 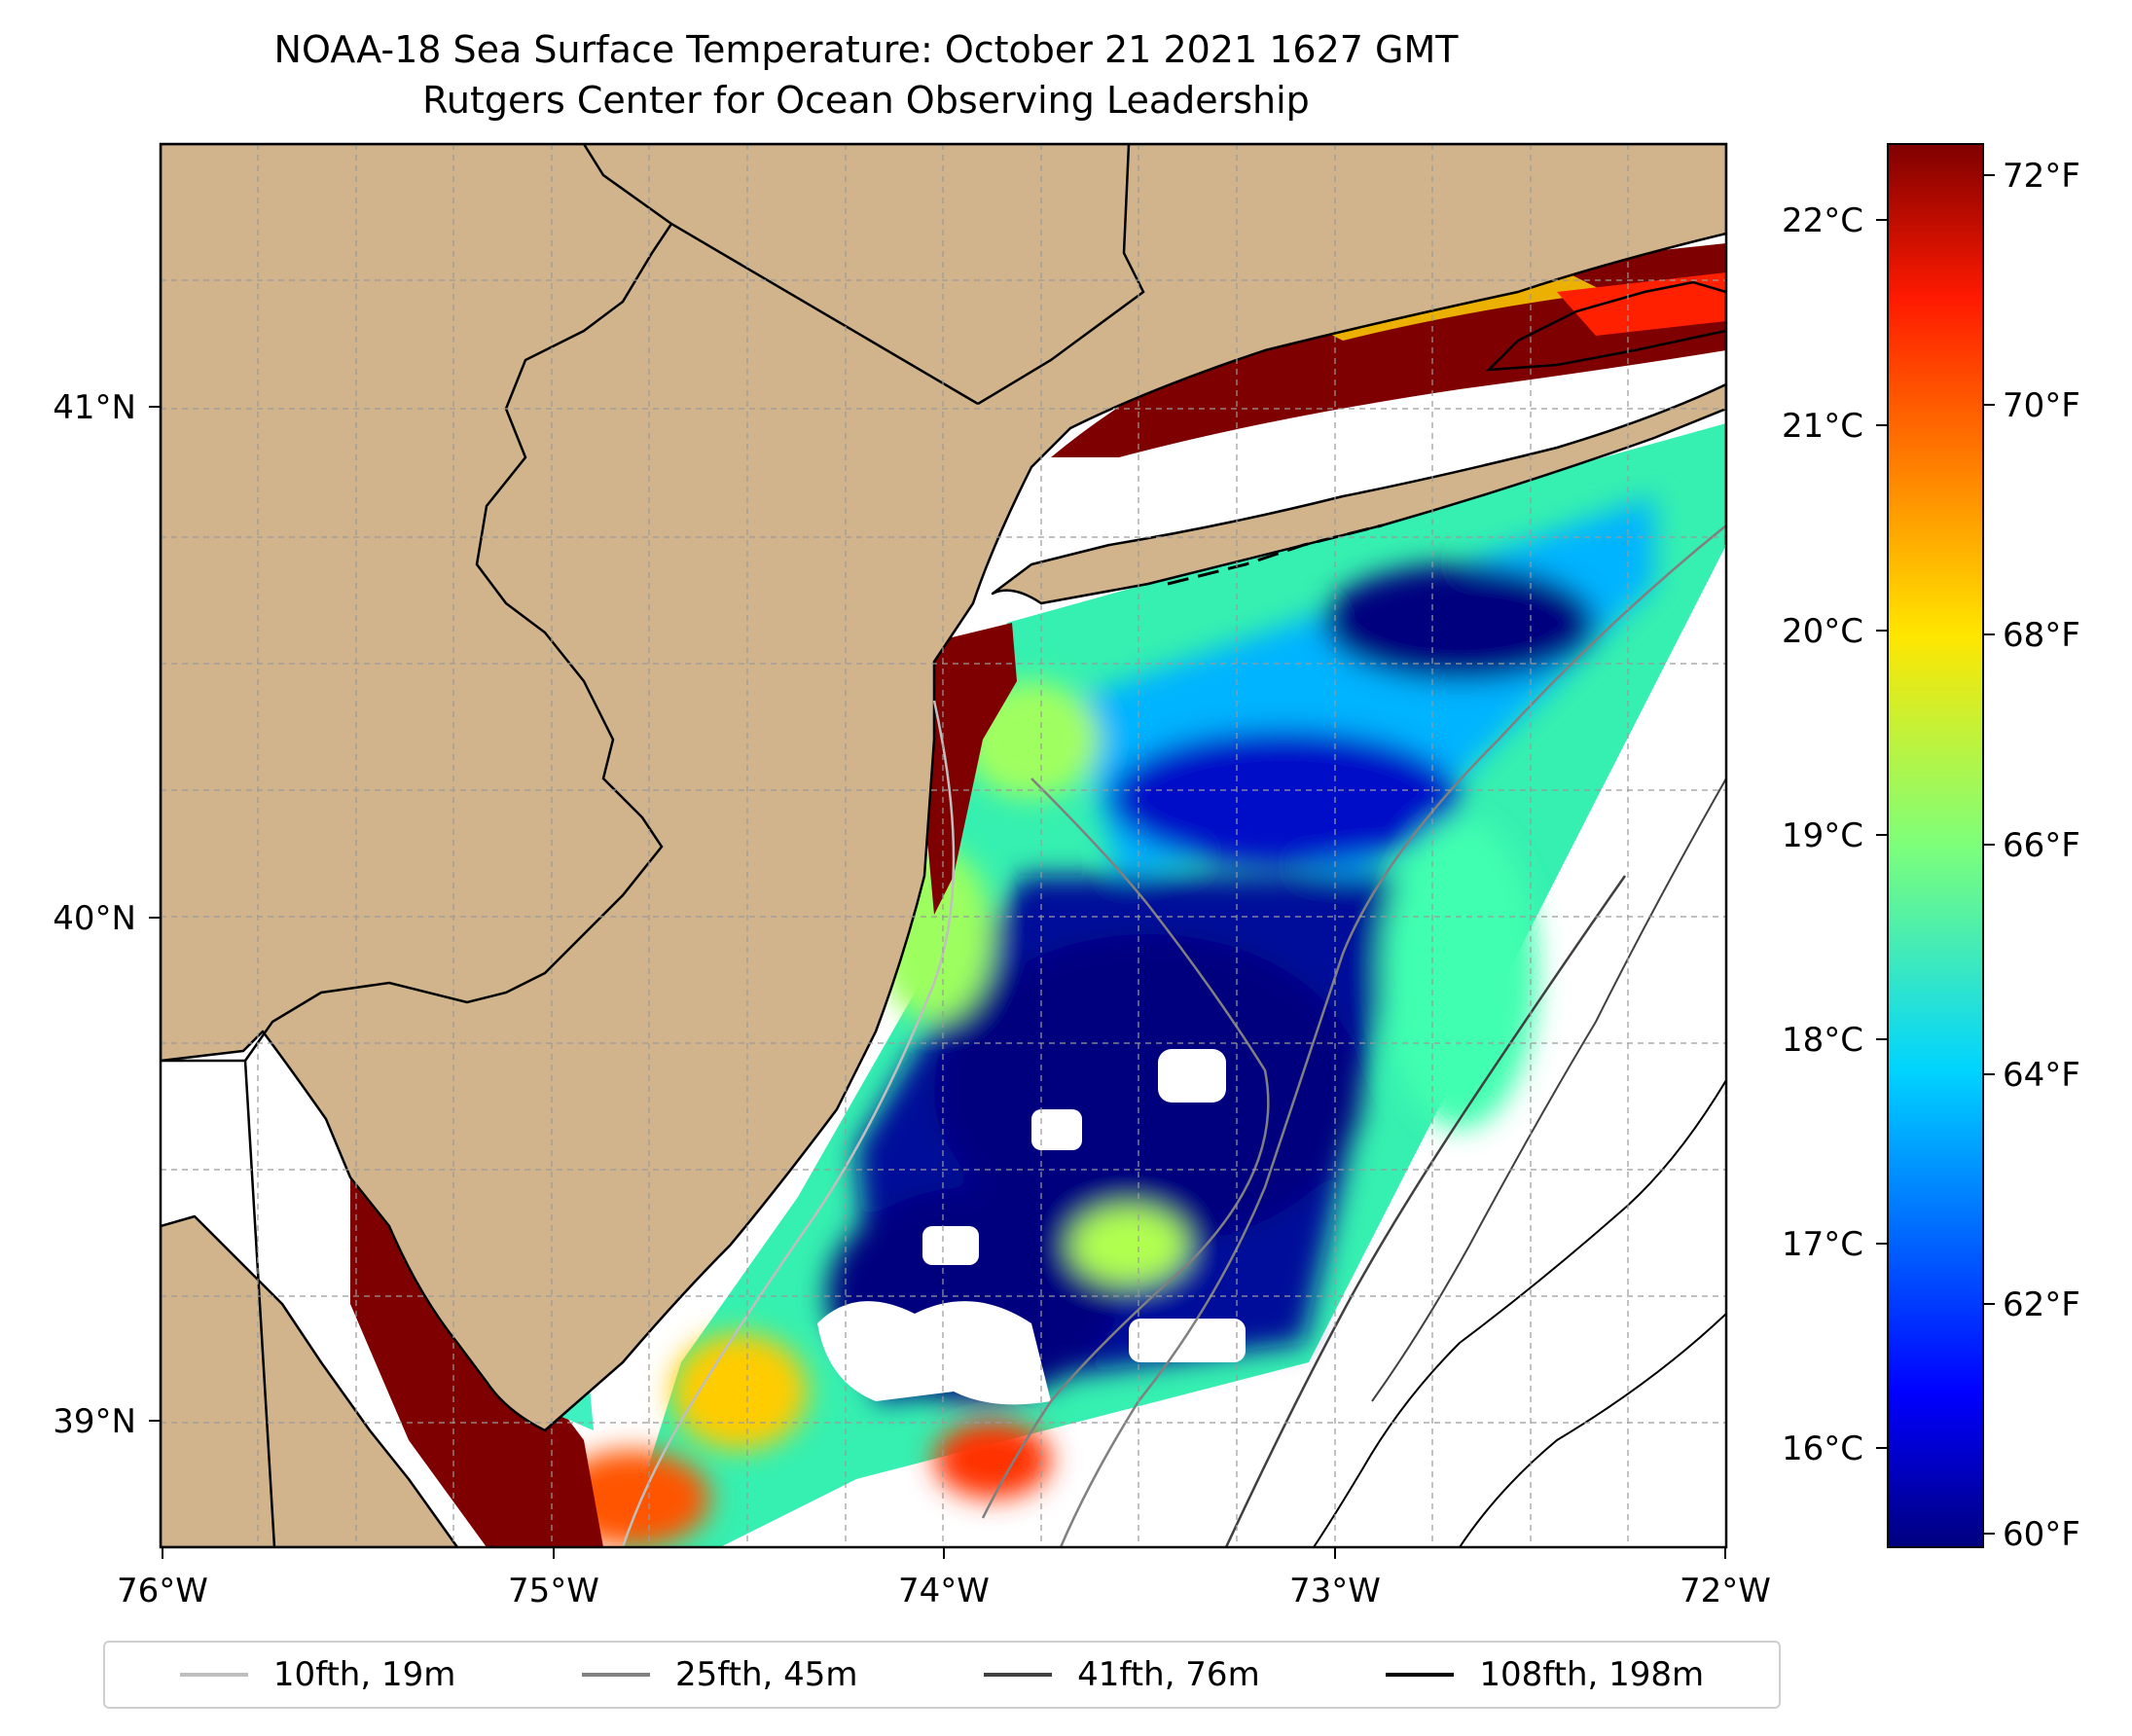 I want to click on lon-label-76w: 76°W, so click(x=162, y=1591).